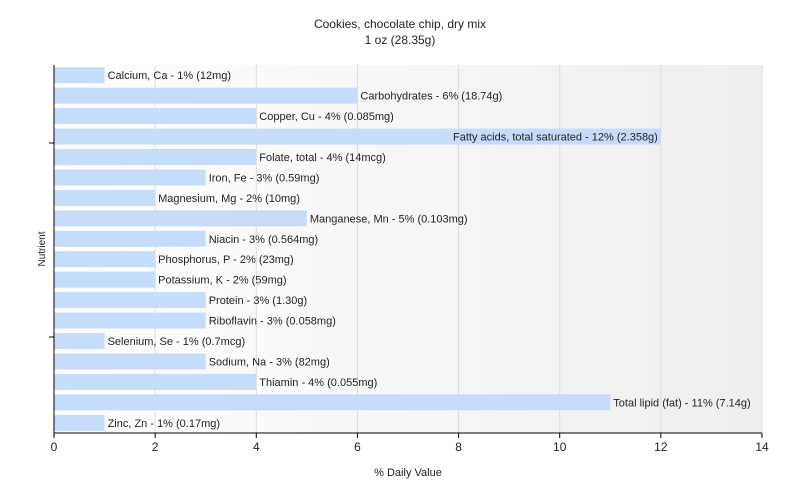  I want to click on bar-label: Niacin - 3% (0.564mg), so click(263, 240).